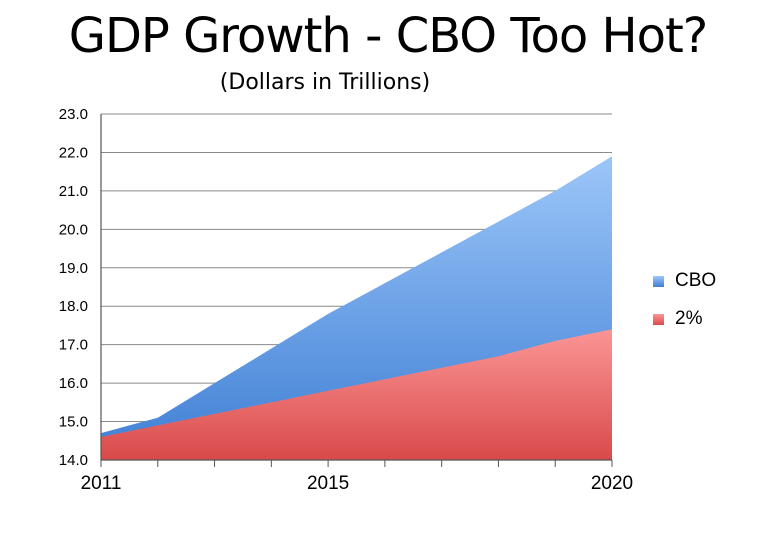 Image resolution: width=776 pixels, height=545 pixels. Describe the element at coordinates (388, 36) in the screenshot. I see `chart-title: GDP Growth - CBO Too Hot?` at that location.